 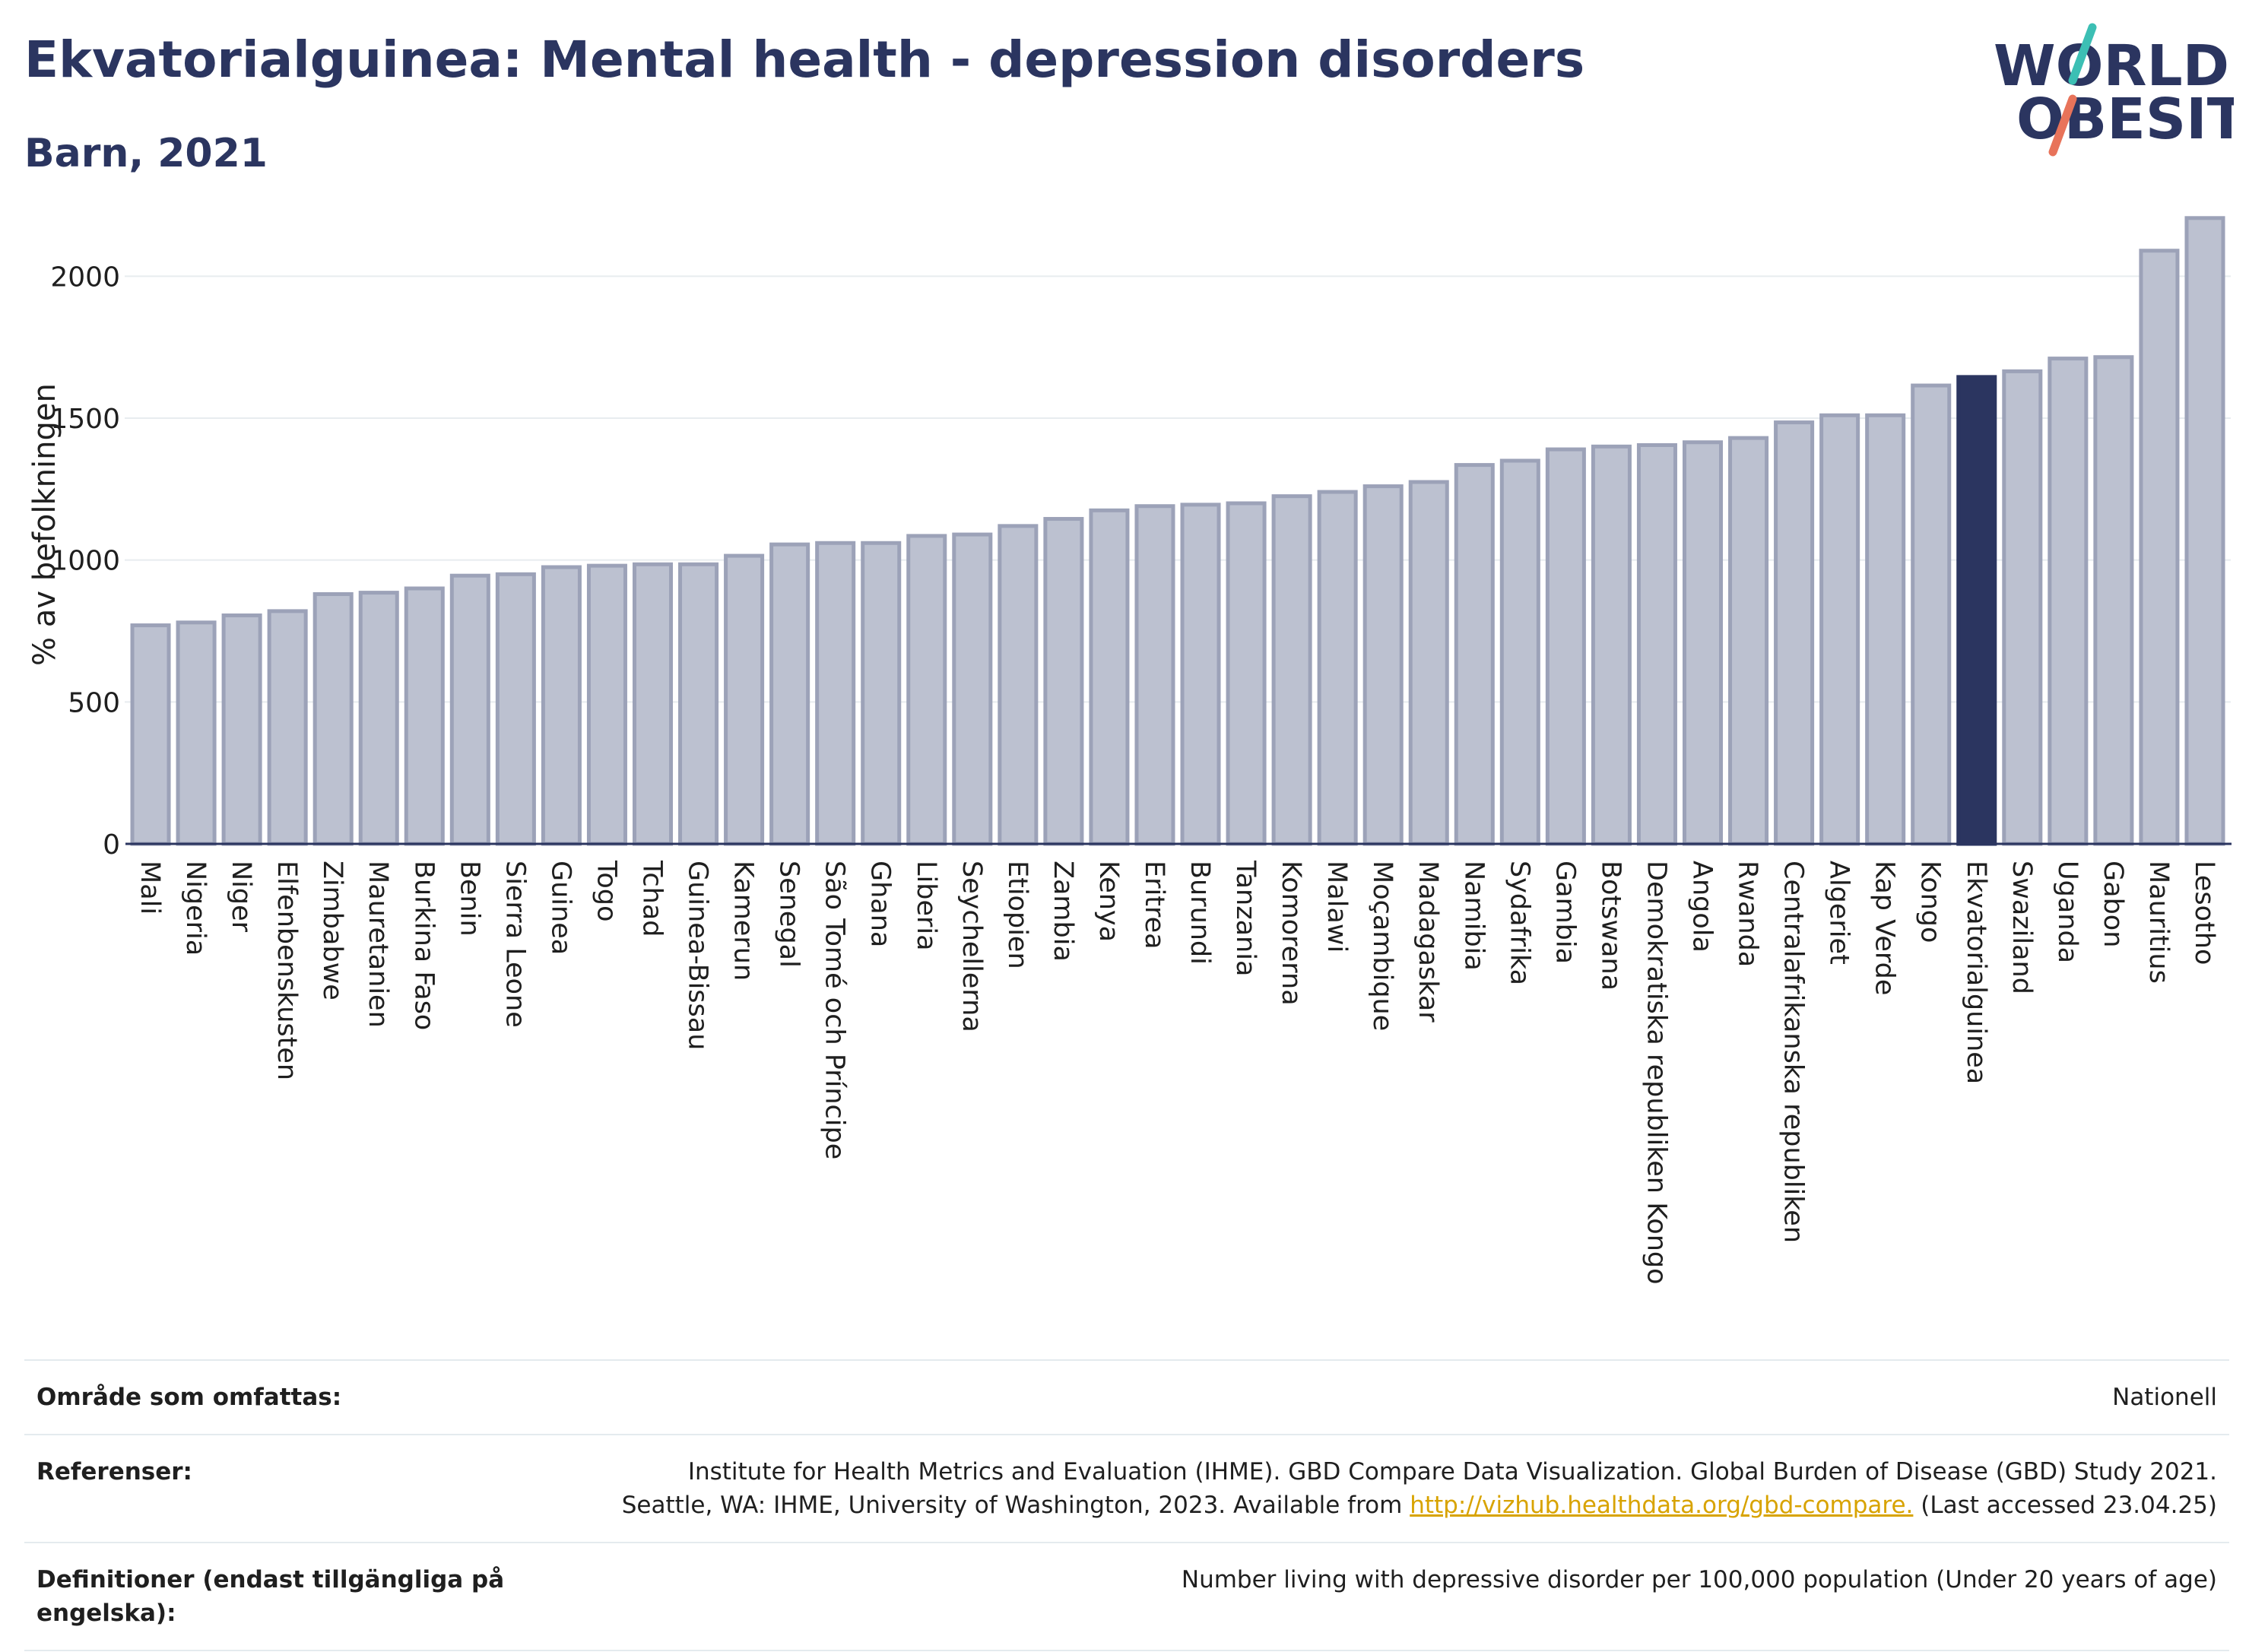 I want to click on footer-value: Nationell, so click(x=2164, y=1397).